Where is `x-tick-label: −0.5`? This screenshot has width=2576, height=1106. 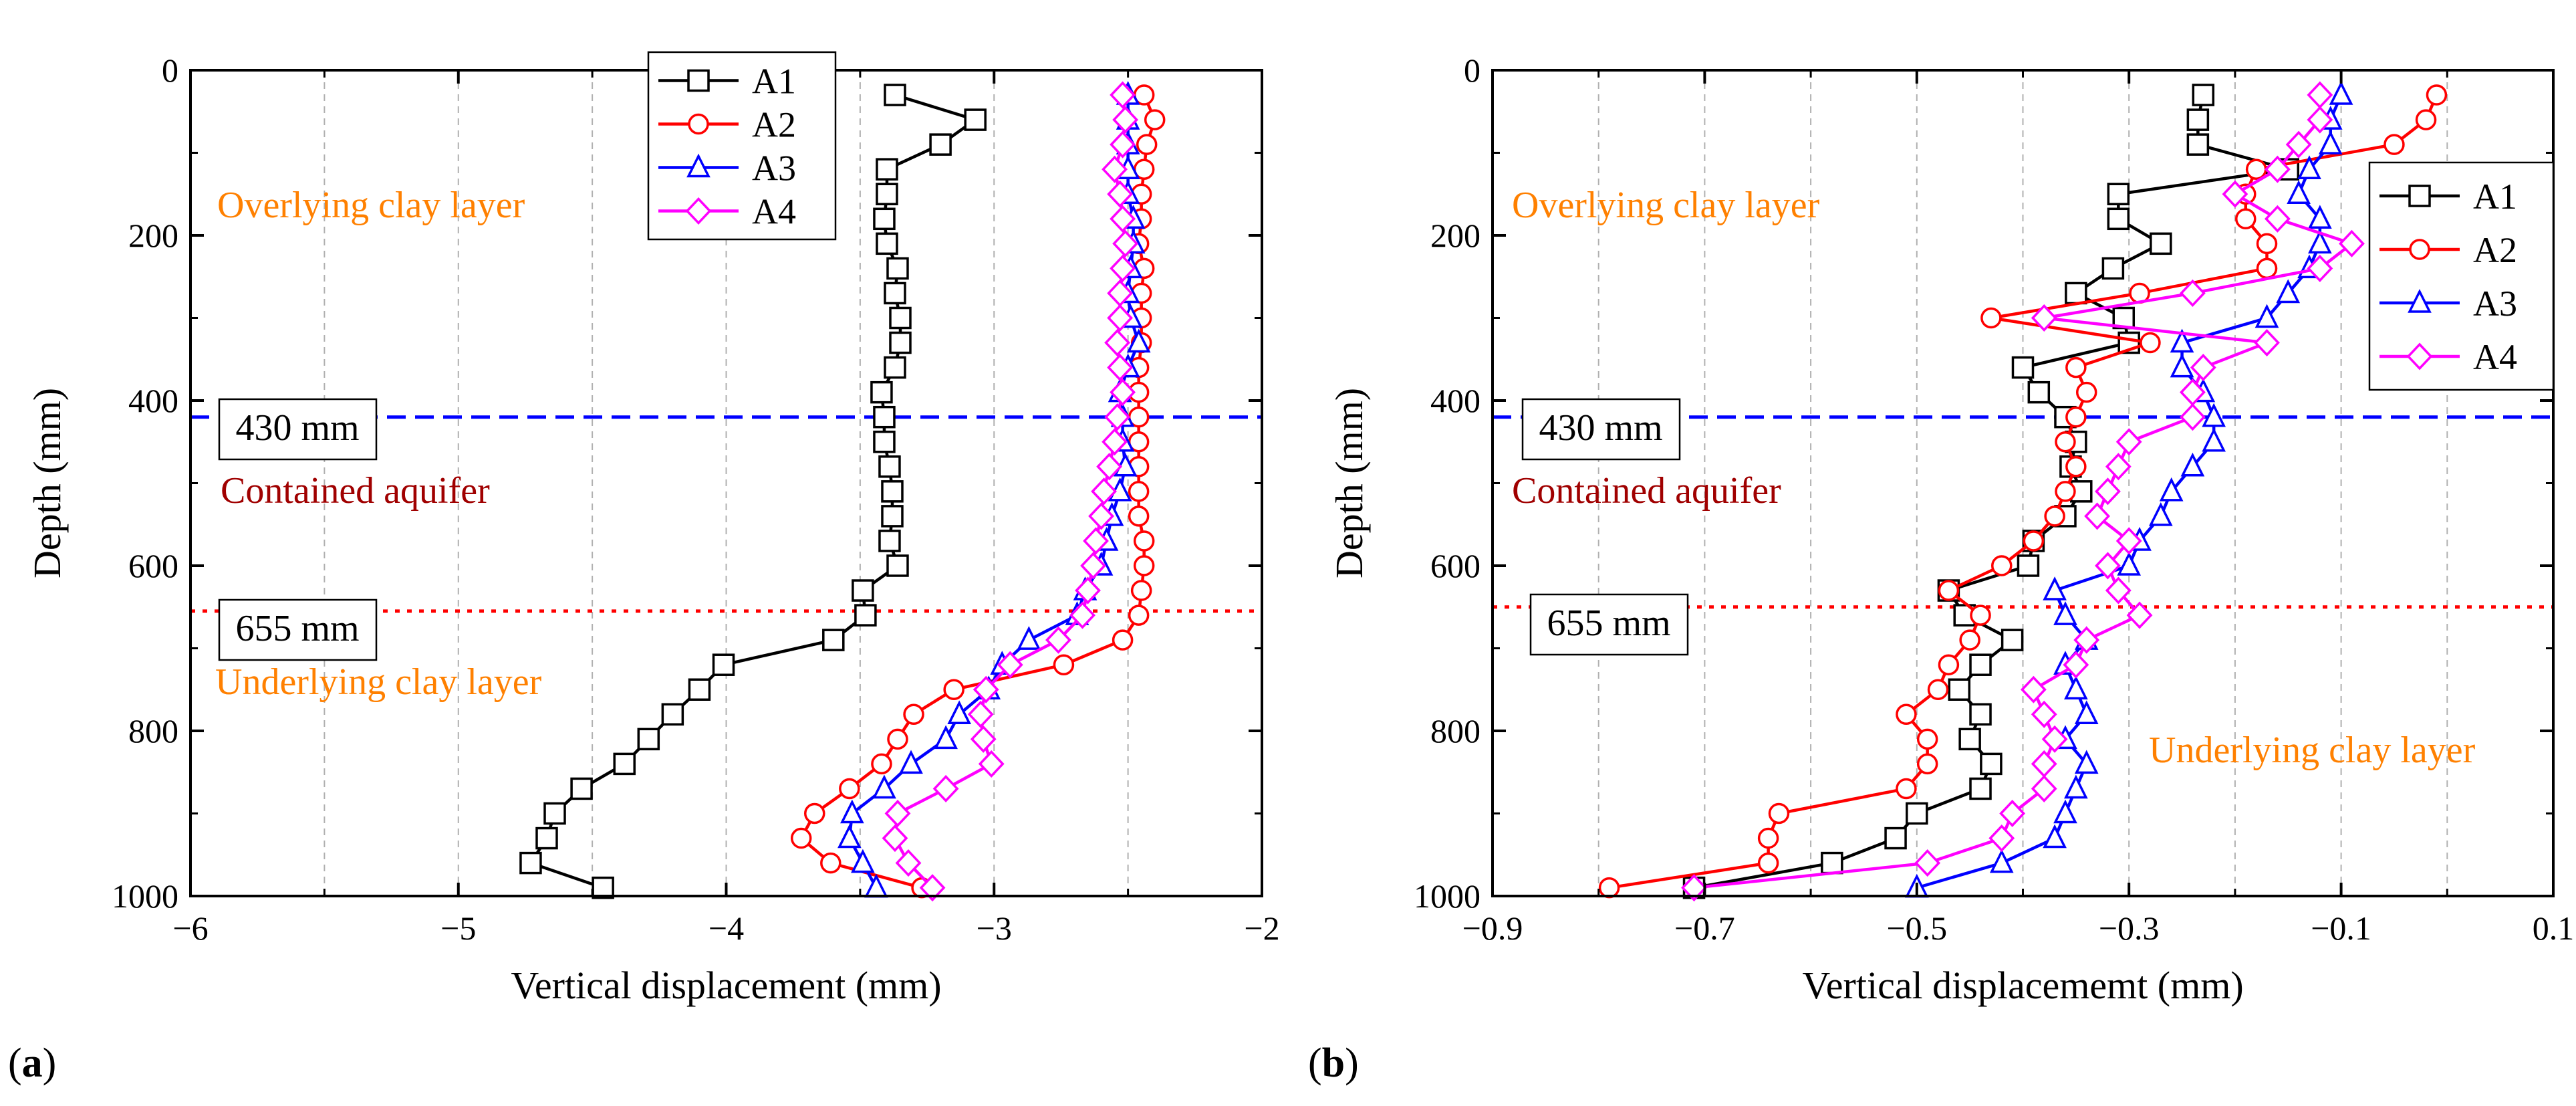
x-tick-label: −0.5 is located at coordinates (1917, 928).